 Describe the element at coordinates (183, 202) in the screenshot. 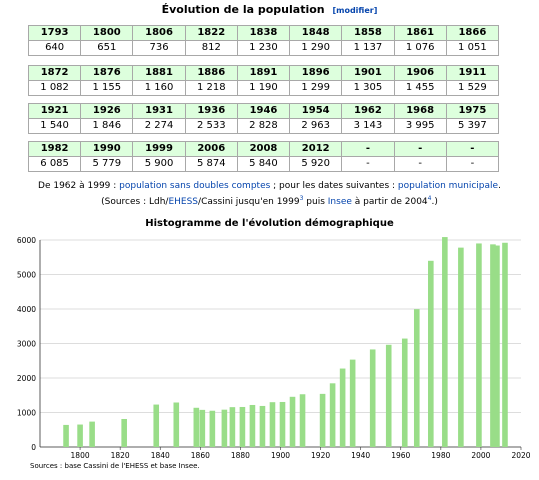

I see `link-ehess: EHESS` at that location.